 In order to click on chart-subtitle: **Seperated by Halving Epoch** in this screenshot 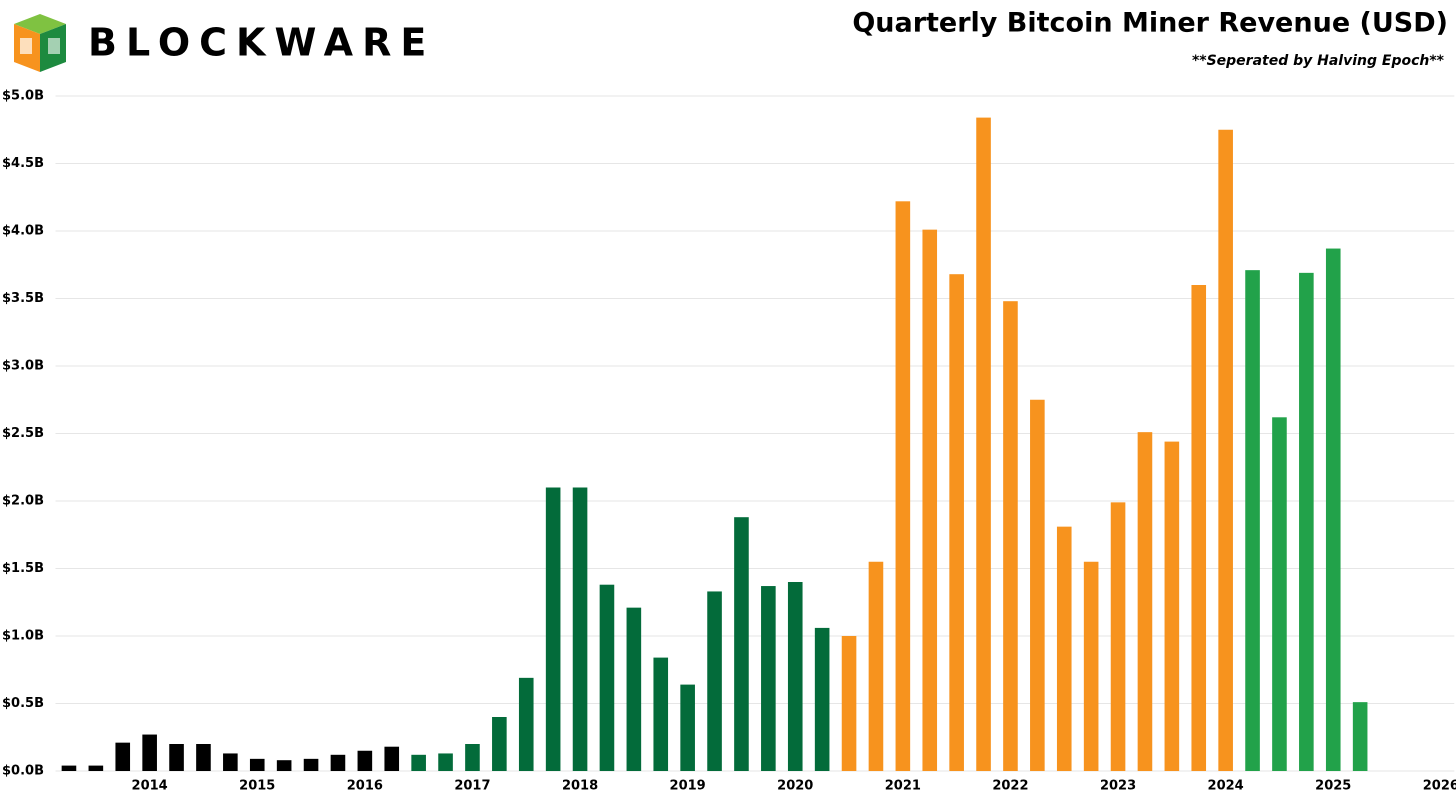, I will do `click(1318, 61)`.